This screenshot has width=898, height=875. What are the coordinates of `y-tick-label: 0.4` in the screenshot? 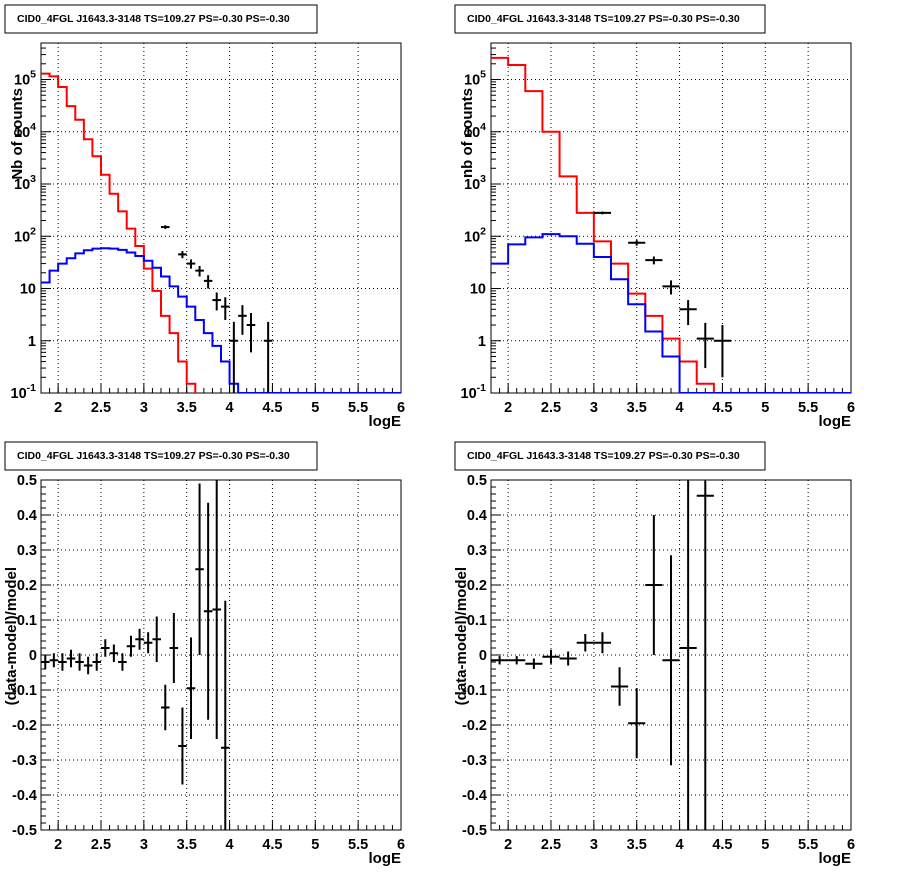 It's located at (477, 516).